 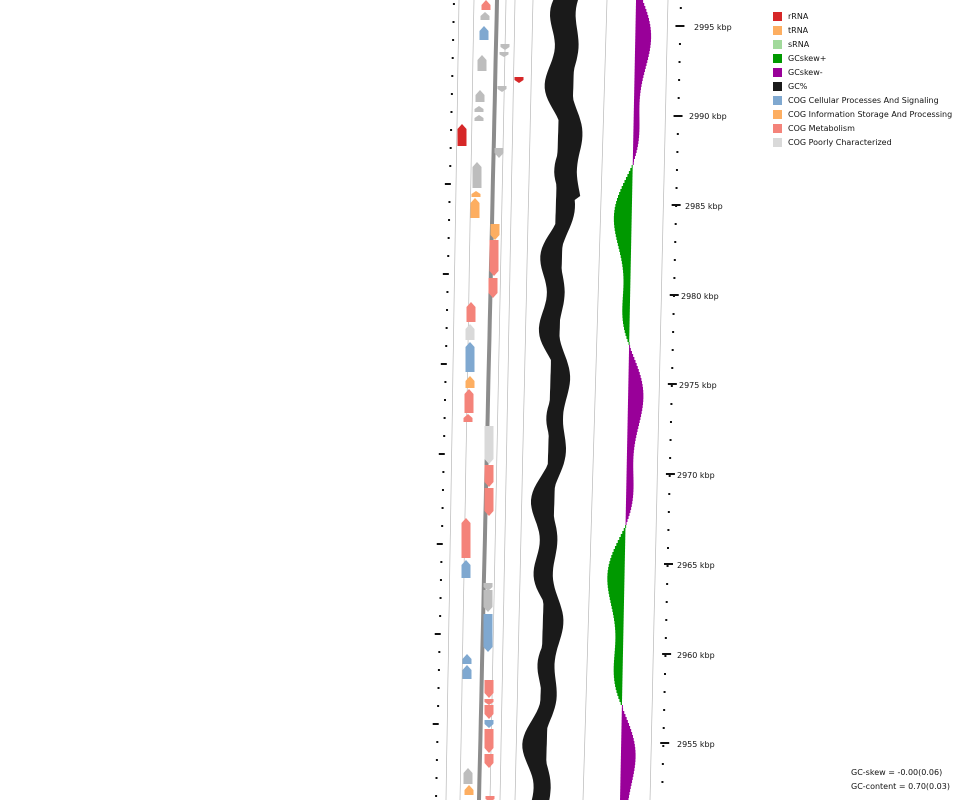 What do you see at coordinates (862, 142) in the screenshot?
I see `legend-item-cog-poorly: COG Poorly Characterized` at bounding box center [862, 142].